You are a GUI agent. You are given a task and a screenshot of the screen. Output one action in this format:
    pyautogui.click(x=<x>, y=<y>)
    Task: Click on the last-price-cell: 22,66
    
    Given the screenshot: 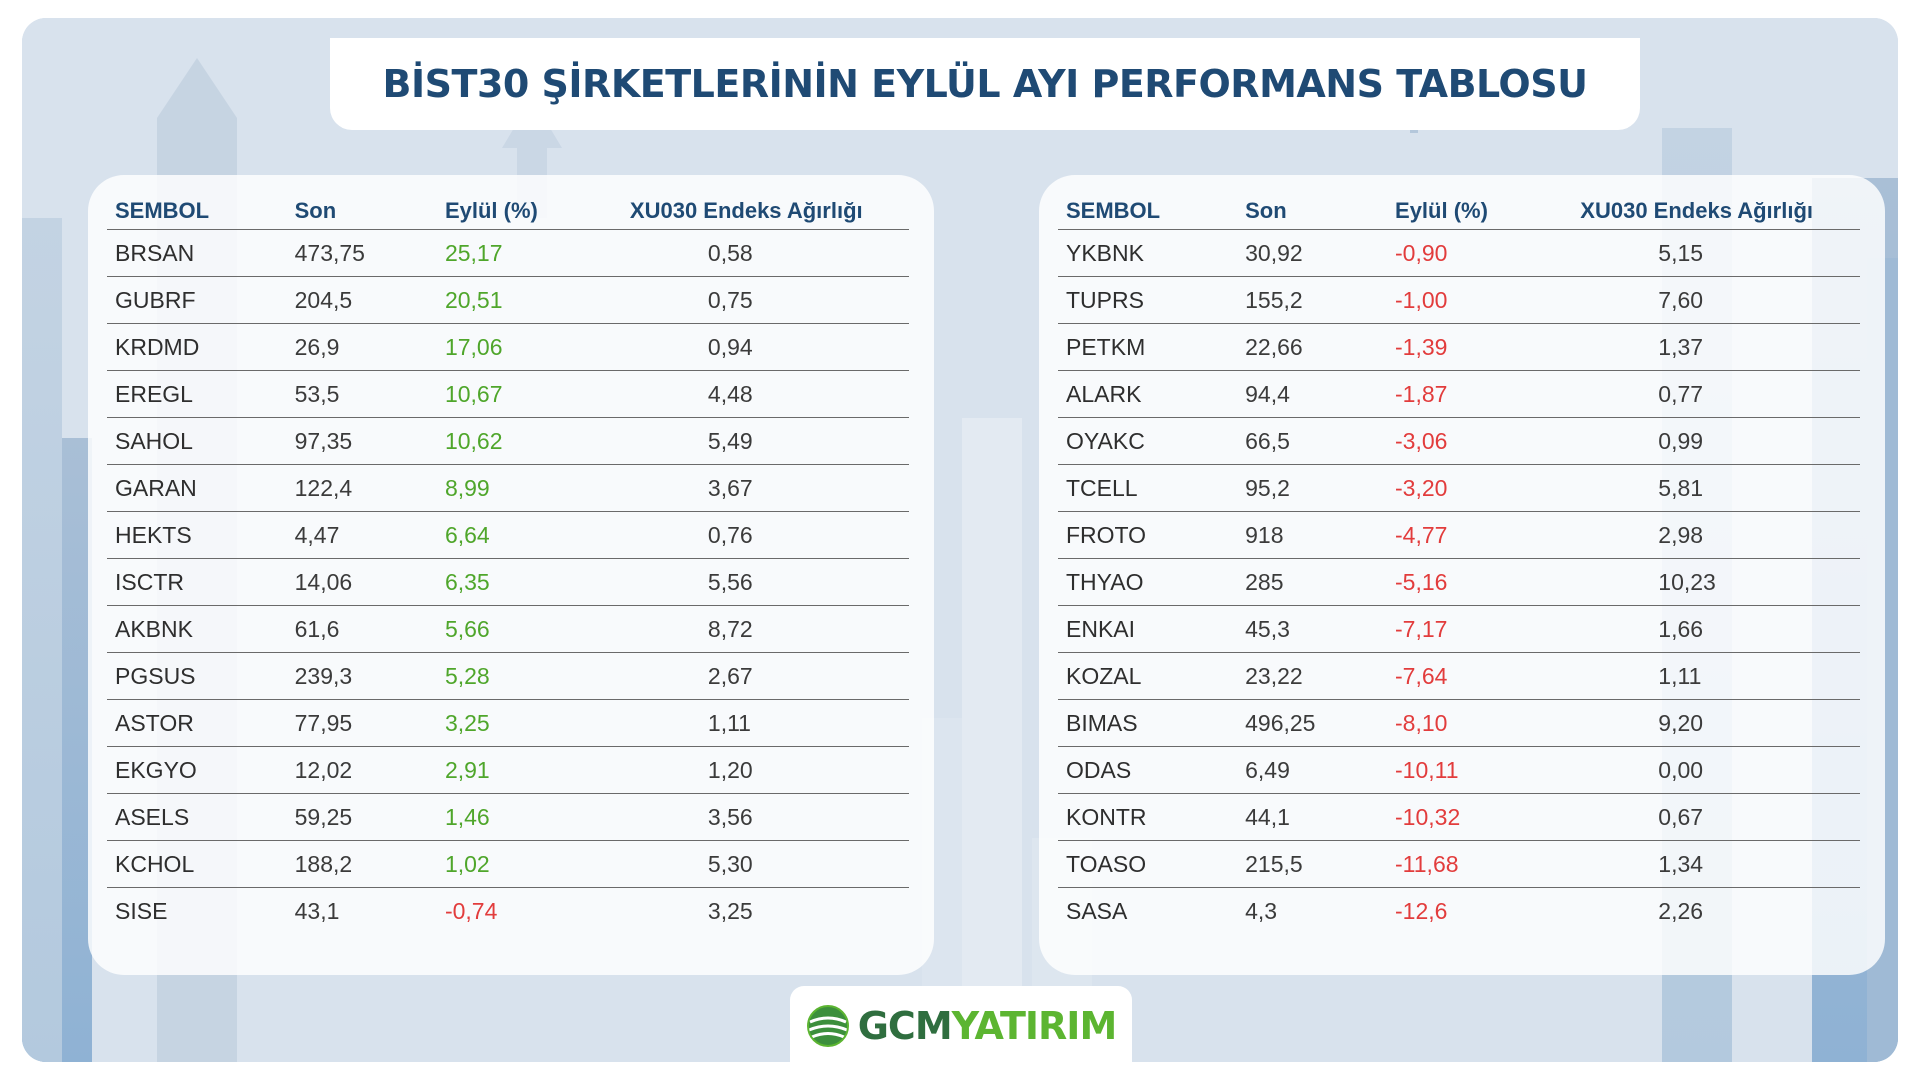 What is the action you would take?
    pyautogui.click(x=1312, y=347)
    